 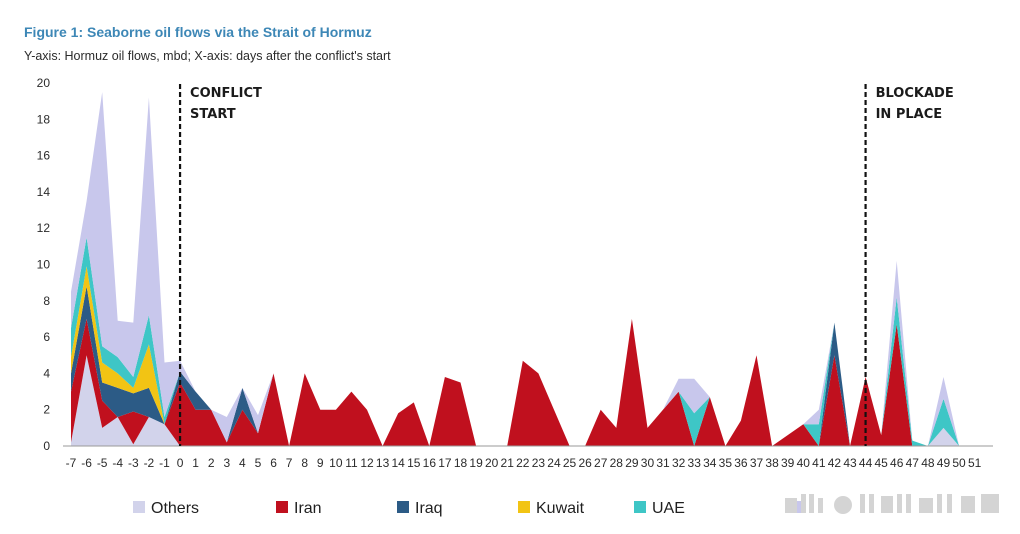 What do you see at coordinates (695, 463) in the screenshot?
I see `x-tick-label: 33` at bounding box center [695, 463].